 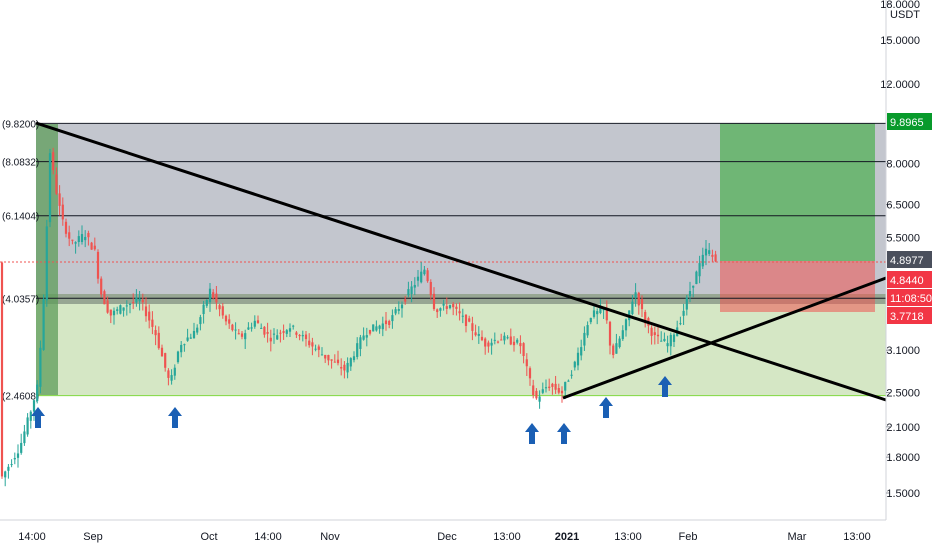 What do you see at coordinates (907, 261) in the screenshot?
I see `price-tag-label: 4.8977` at bounding box center [907, 261].